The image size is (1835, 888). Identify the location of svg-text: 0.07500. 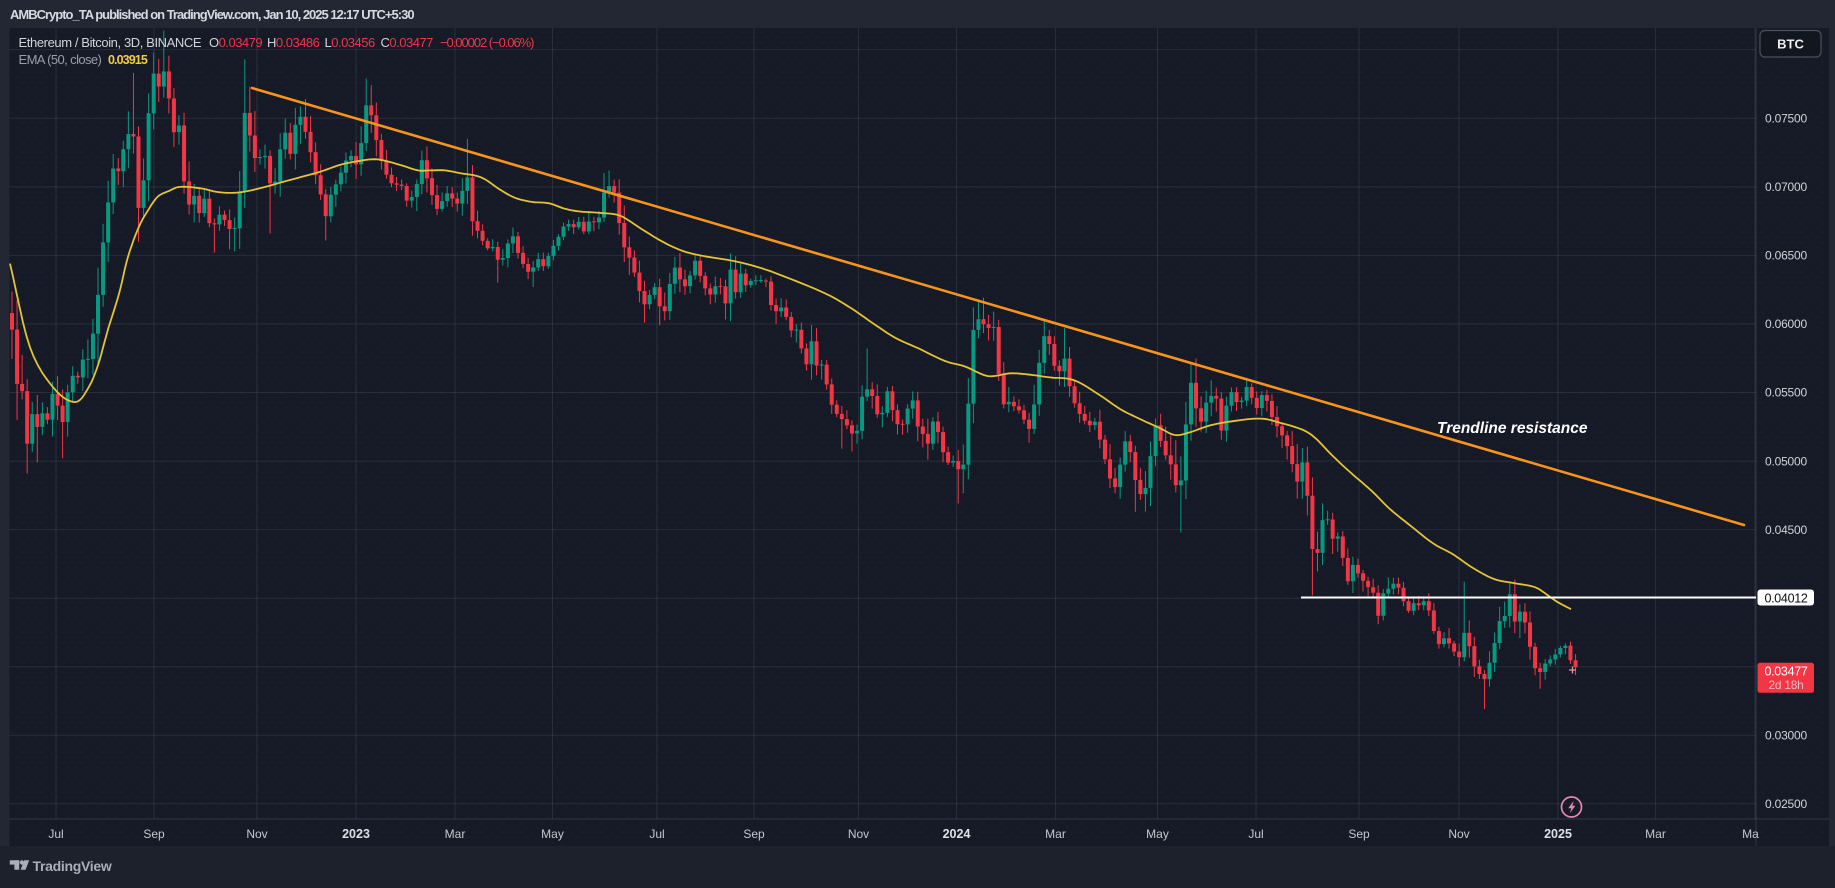
(1786, 119).